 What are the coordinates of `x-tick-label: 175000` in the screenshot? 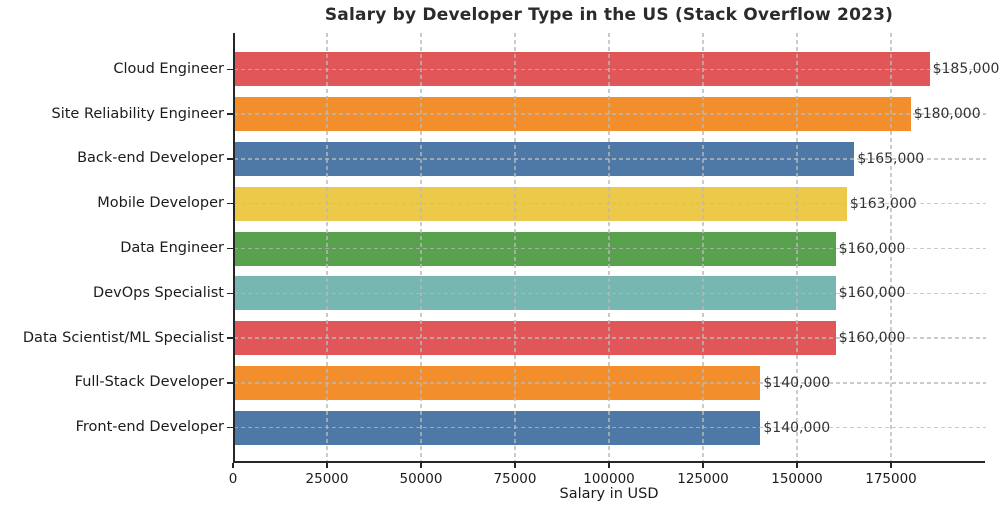 It's located at (891, 479).